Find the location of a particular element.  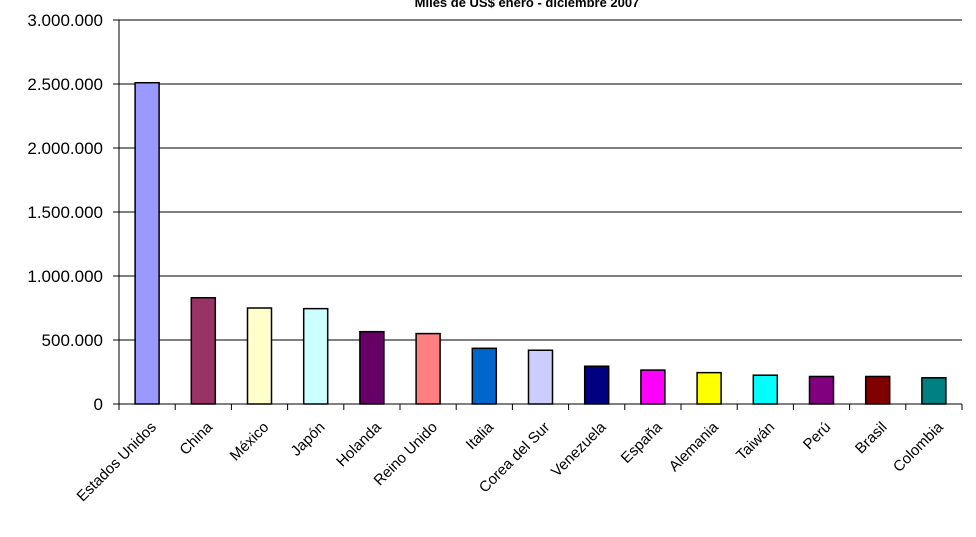

y-tick-label: 1.500.000 is located at coordinates (65, 212).